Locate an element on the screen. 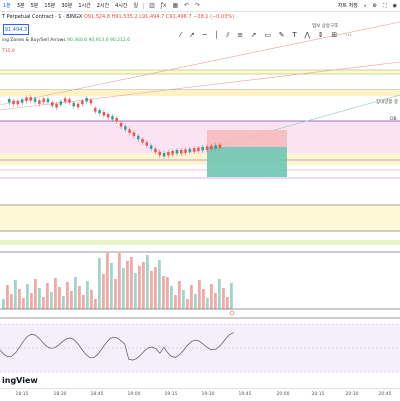 The height and width of the screenshot is (401, 400). channel-icon: ⫽ is located at coordinates (228, 35).